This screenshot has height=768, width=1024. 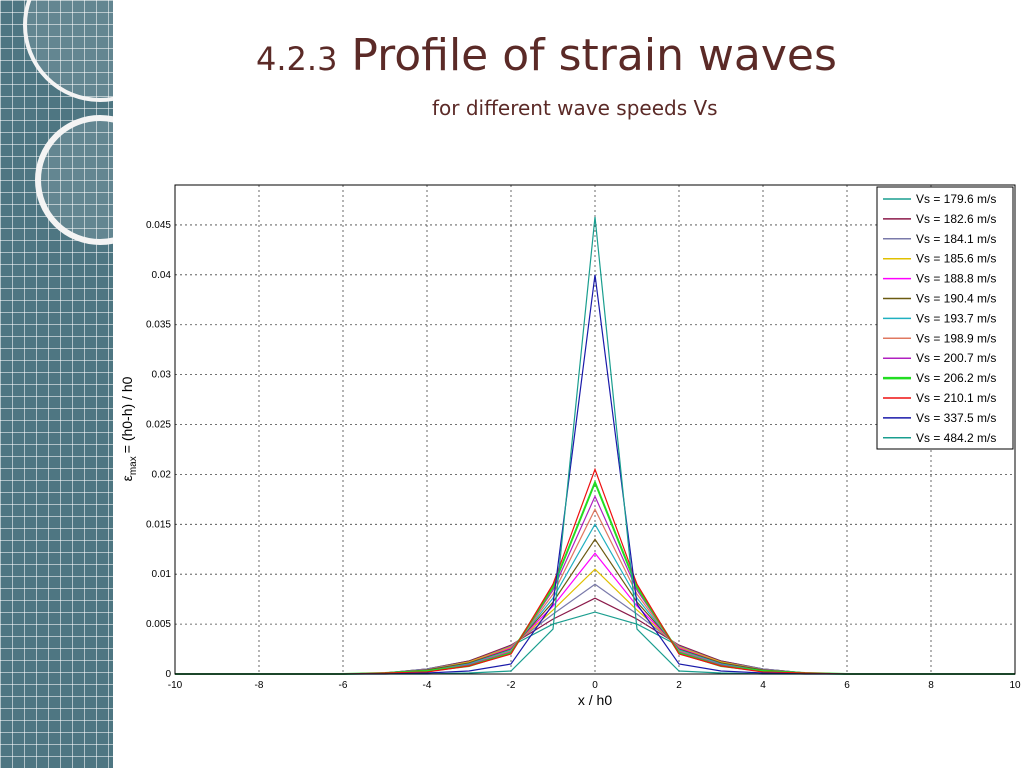 What do you see at coordinates (956, 338) in the screenshot?
I see `legend-entry: Vs = 198.9 m/s` at bounding box center [956, 338].